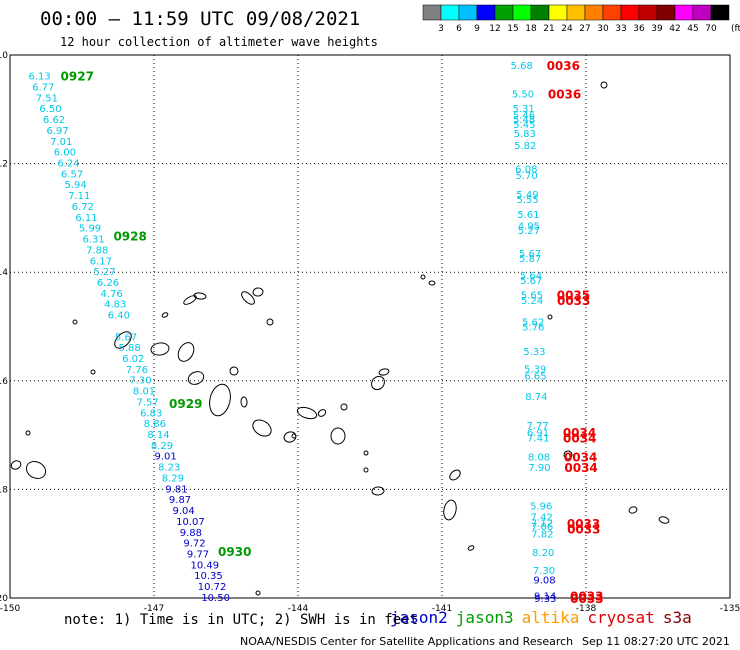 This screenshot has height=650, width=740. Describe the element at coordinates (545, 617) in the screenshot. I see `satellite-legend: jason2 jason3 altika cryosat s3a` at that location.